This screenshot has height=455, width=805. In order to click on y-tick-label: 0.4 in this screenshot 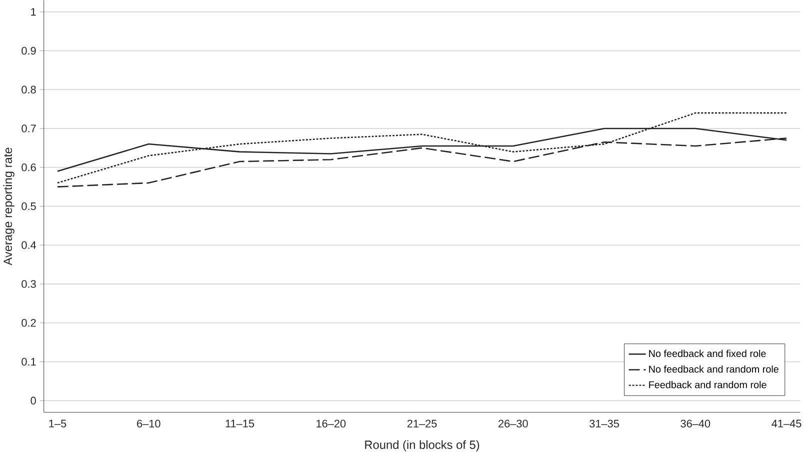, I will do `click(29, 245)`.